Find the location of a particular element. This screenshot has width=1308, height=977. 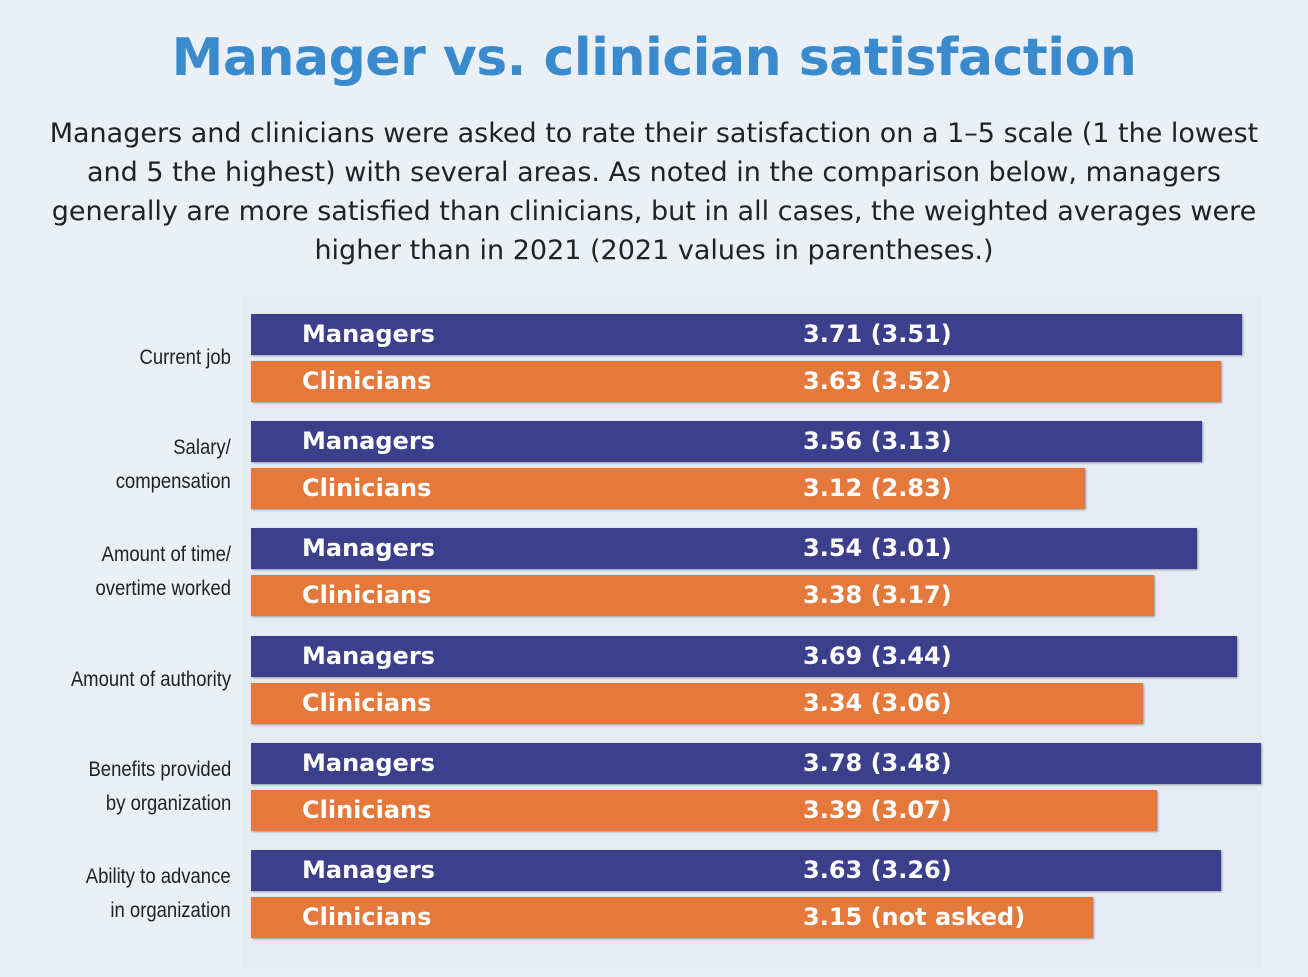

data-label: 3.63 (3.26) is located at coordinates (877, 870).